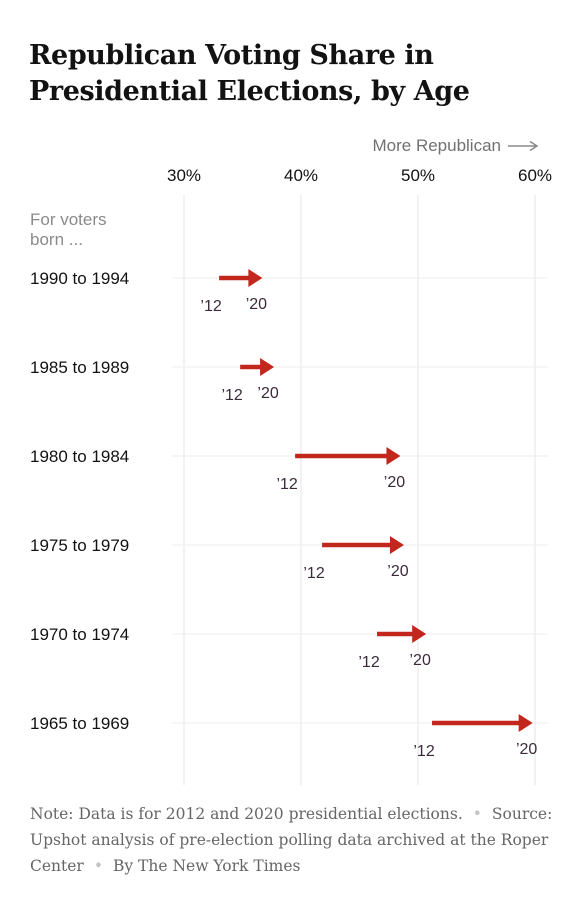 The width and height of the screenshot is (577, 900). I want to click on right-arrow-icon, so click(523, 146).